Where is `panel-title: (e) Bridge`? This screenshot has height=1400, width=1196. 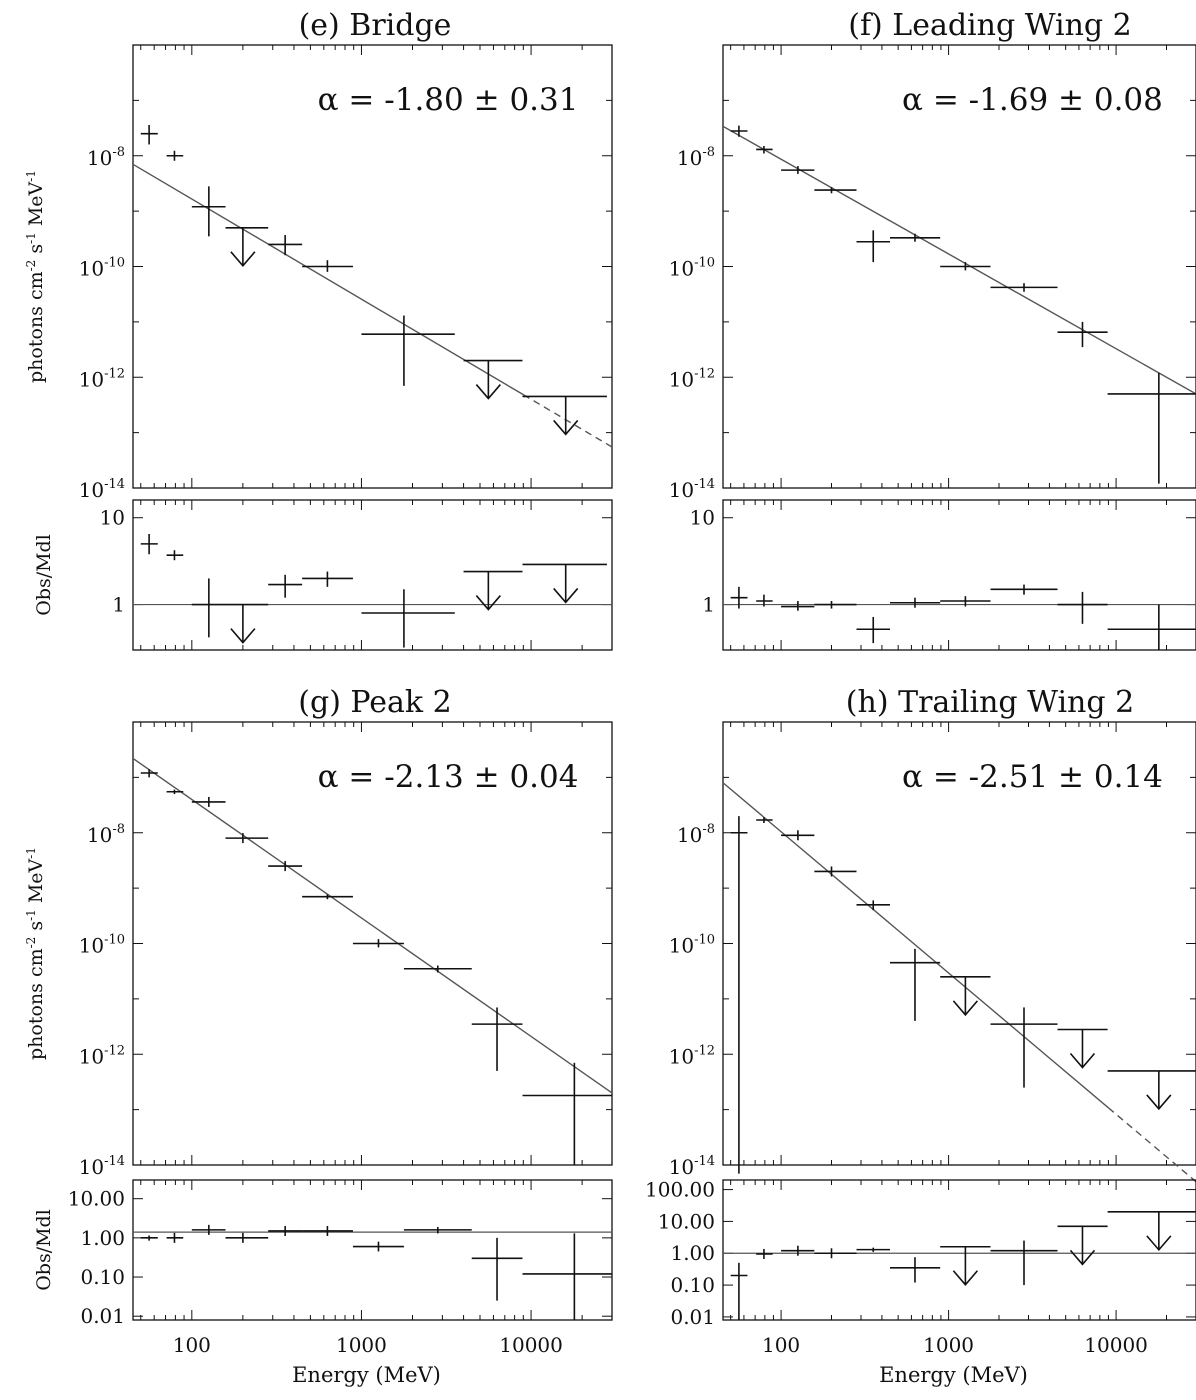
panel-title: (e) Bridge is located at coordinates (375, 25).